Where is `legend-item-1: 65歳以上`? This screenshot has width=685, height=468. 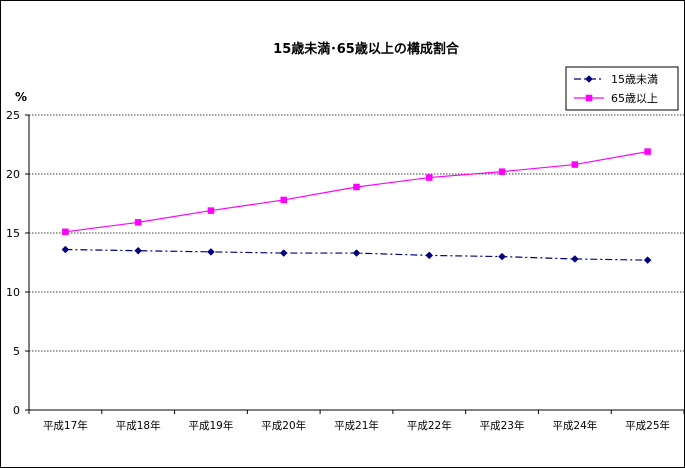
legend-item-1: 65歳以上 is located at coordinates (616, 98).